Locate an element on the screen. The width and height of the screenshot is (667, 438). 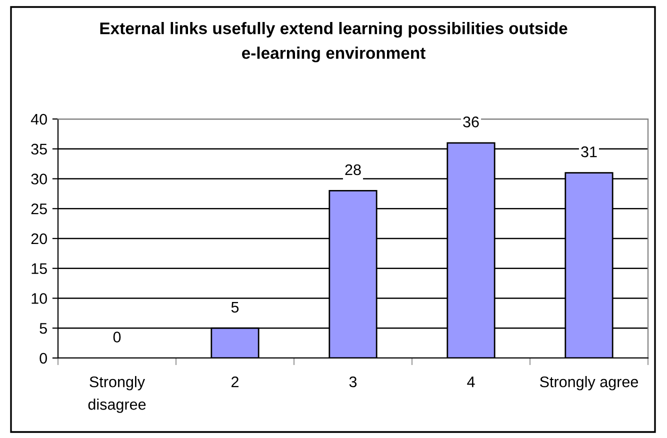
x-tick-label: Strongly disagree is located at coordinates (117, 394).